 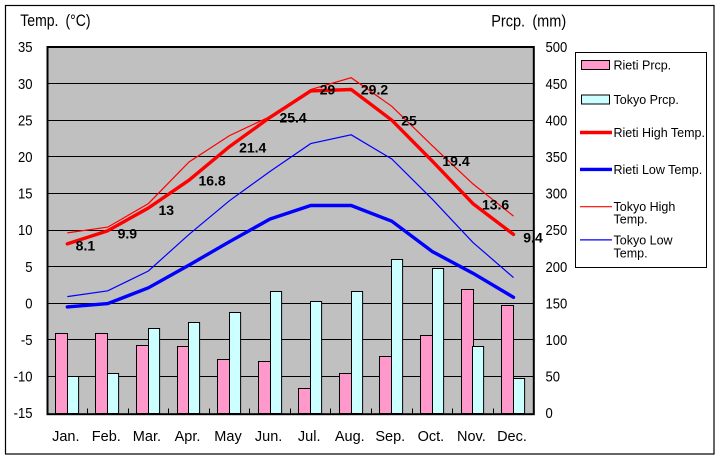 What do you see at coordinates (292, 117) in the screenshot?
I see `svg-text: 25.4` at bounding box center [292, 117].